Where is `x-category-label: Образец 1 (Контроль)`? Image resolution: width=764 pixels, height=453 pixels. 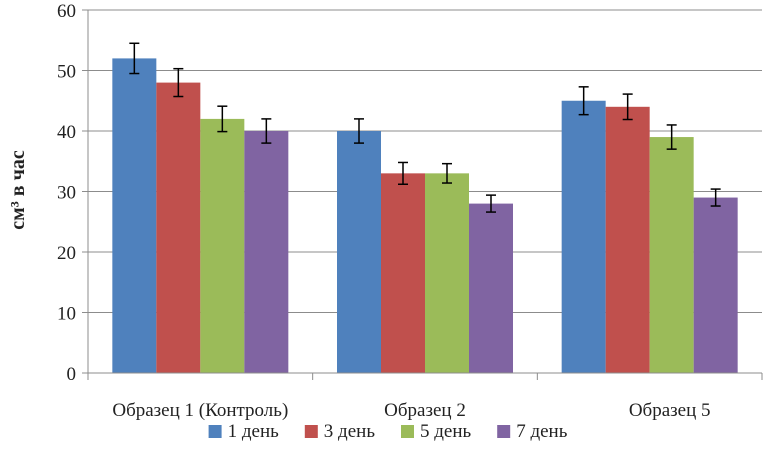
x-category-label: Образец 1 (Контроль) is located at coordinates (200, 410).